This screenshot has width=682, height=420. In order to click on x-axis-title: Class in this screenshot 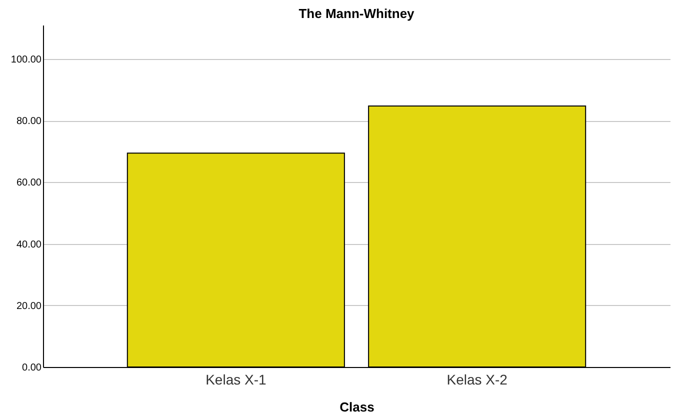, I will do `click(357, 407)`.